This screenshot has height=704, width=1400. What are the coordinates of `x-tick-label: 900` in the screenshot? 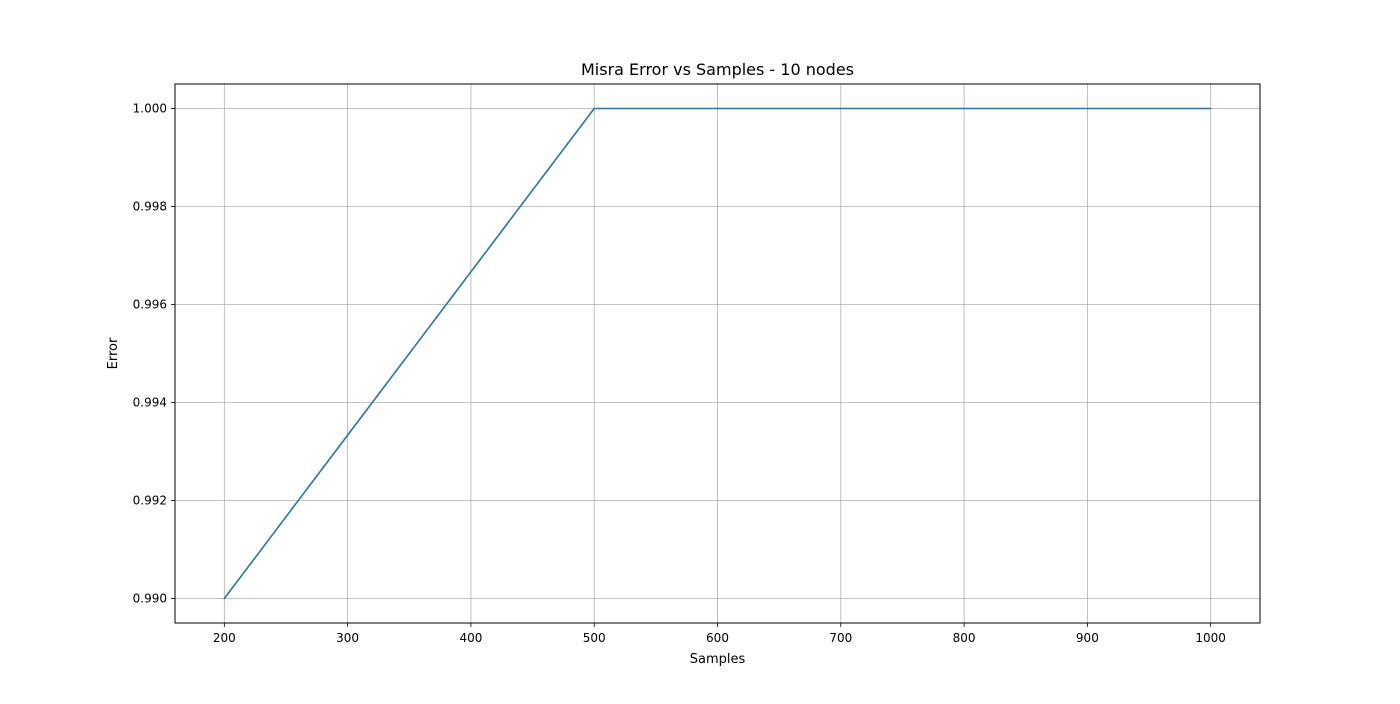 It's located at (1087, 638).